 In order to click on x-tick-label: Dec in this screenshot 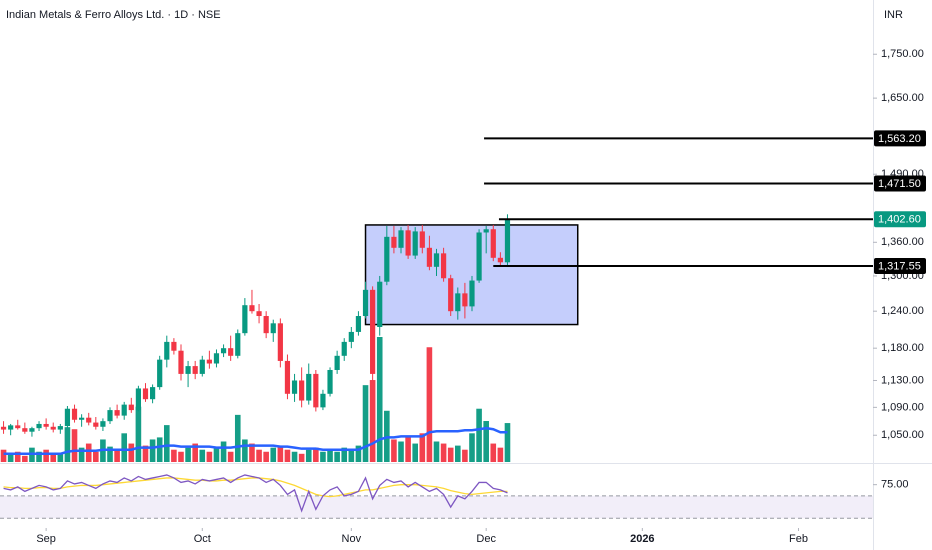, I will do `click(486, 539)`.